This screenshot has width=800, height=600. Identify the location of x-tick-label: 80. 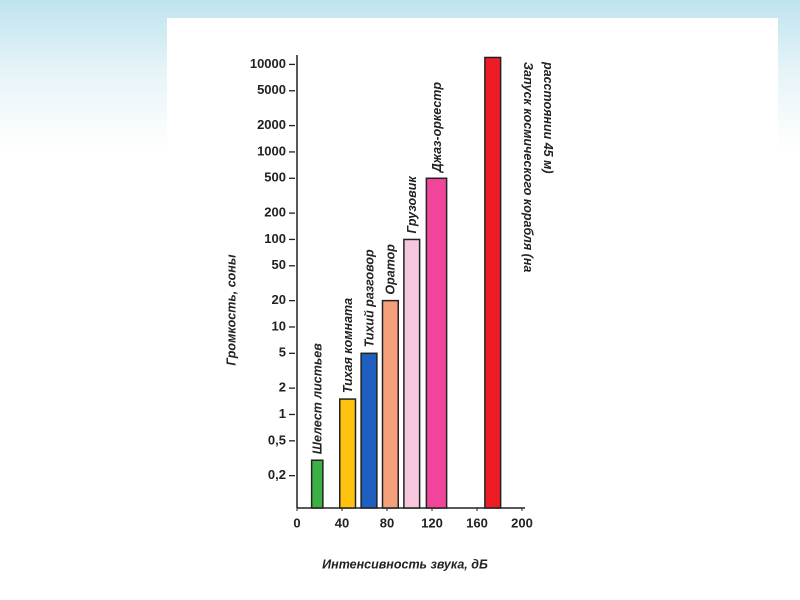
(387, 522).